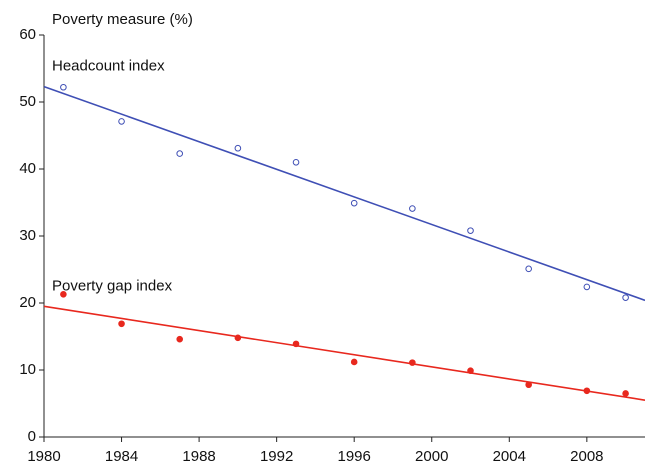  Describe the element at coordinates (354, 456) in the screenshot. I see `x-tick-label: 1996` at that location.